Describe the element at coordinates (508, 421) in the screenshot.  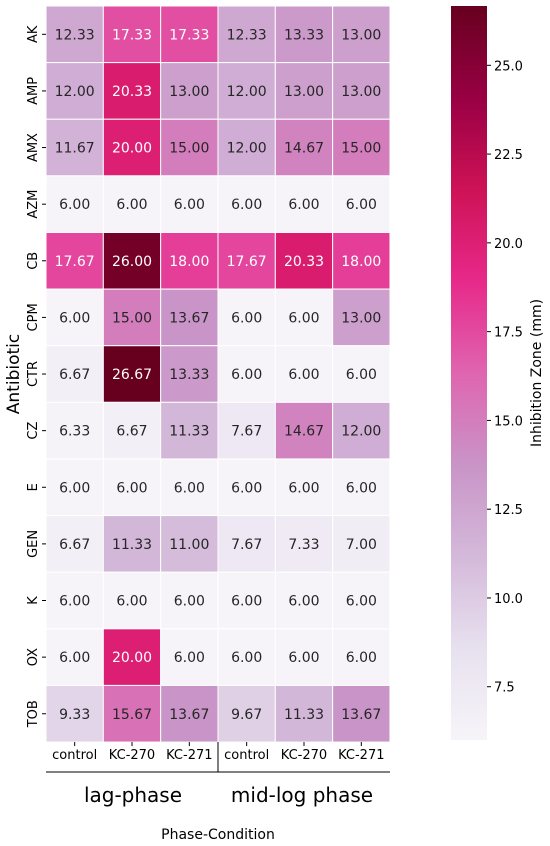
I see `colorbar-tick-label: 15.0` at that location.